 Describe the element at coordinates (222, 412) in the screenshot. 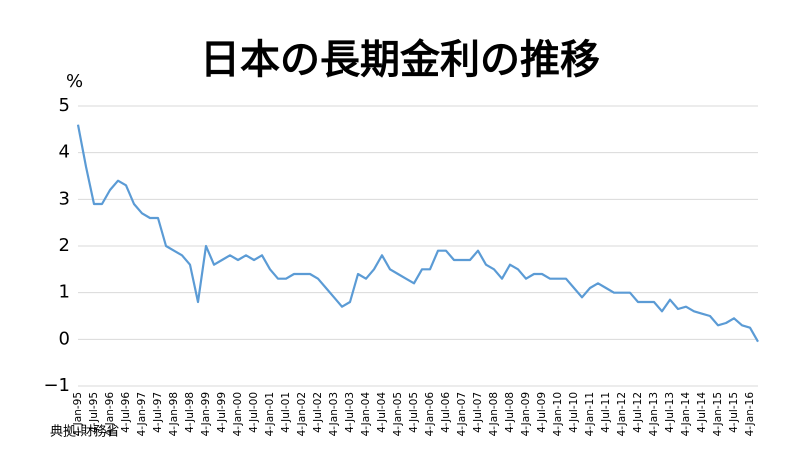

I see `x-tick-label: 4-Jul-99` at that location.